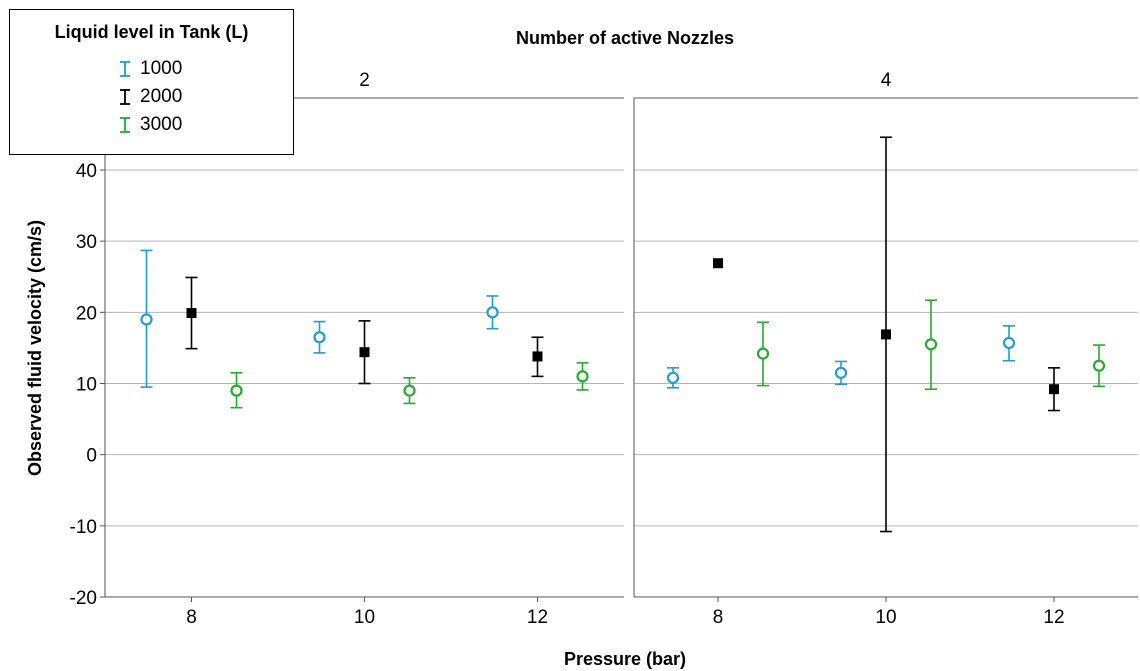 This screenshot has width=1140, height=671. Describe the element at coordinates (161, 96) in the screenshot. I see `legend-label: 2000` at that location.